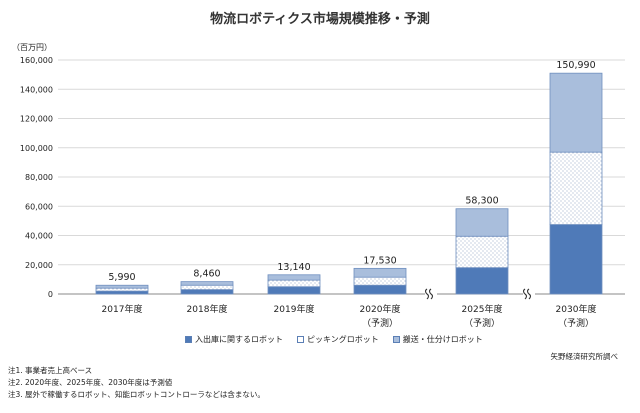 The width and height of the screenshot is (640, 413). I want to click on footnote-2: 注2. 2020年度、2025年度、2030年度は予測値, so click(90, 382).